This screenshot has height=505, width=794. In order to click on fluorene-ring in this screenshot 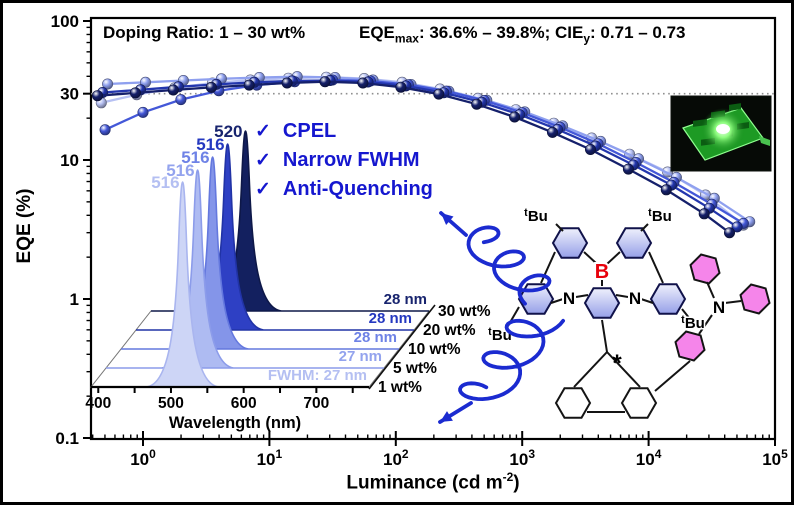, I will do `click(639, 403)`.